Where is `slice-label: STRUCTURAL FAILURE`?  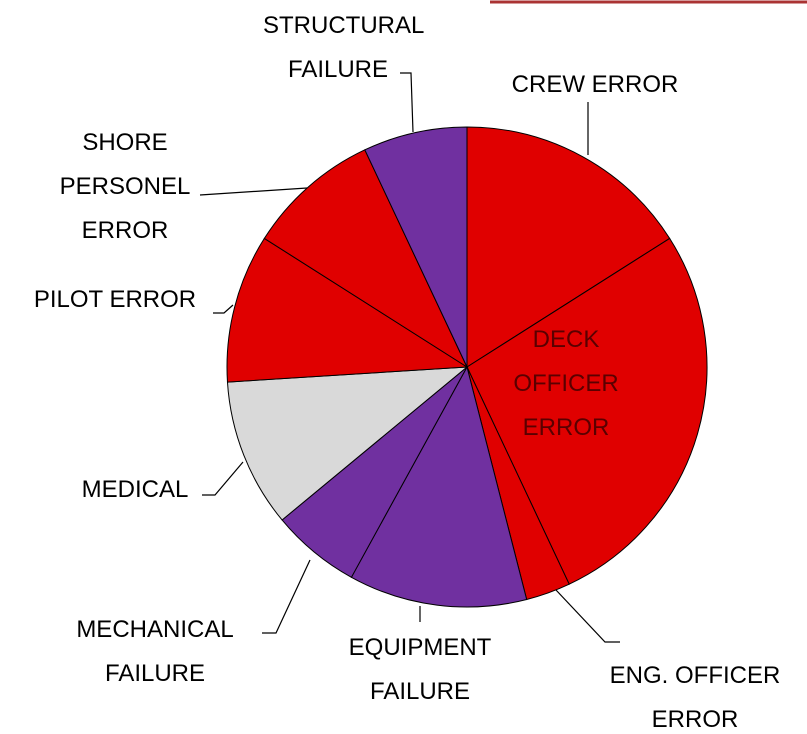
slice-label: STRUCTURAL FAILURE is located at coordinates (344, 47).